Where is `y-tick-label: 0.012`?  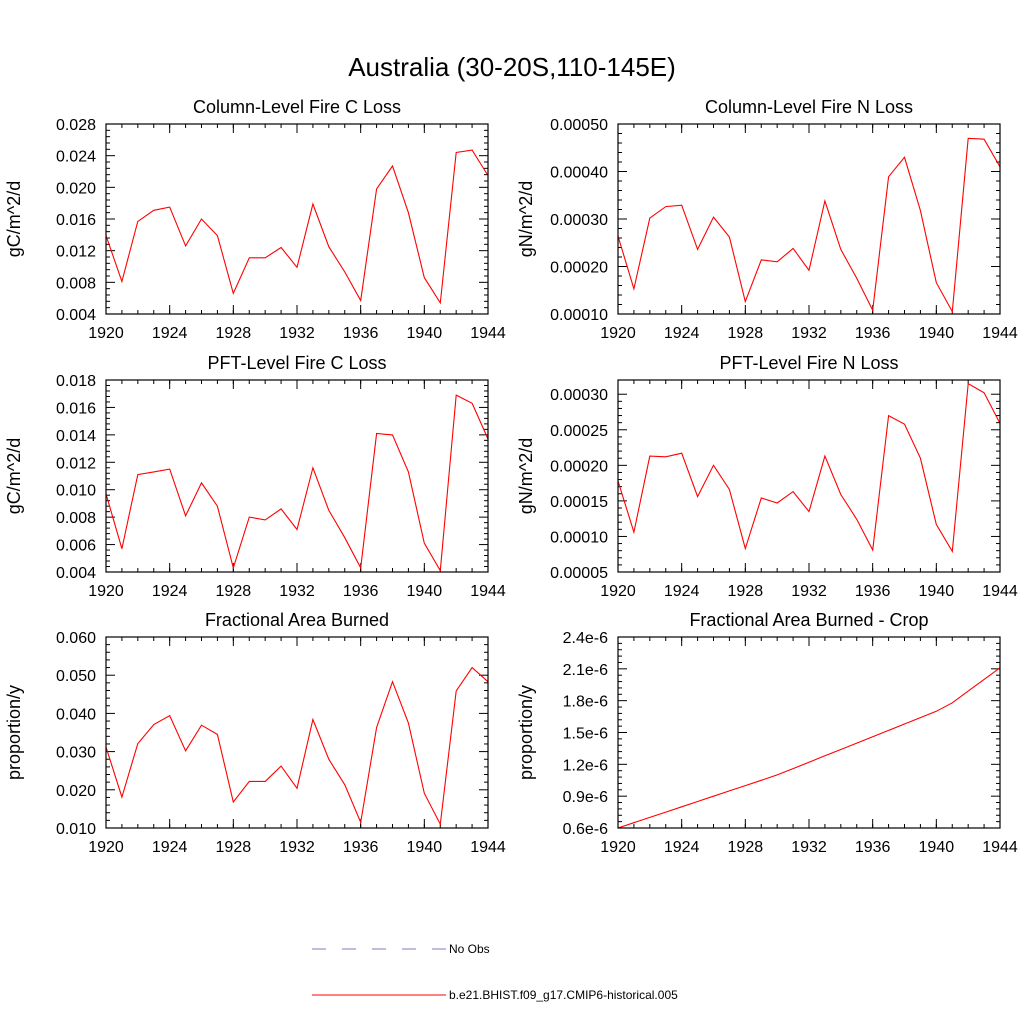
y-tick-label: 0.012 is located at coordinates (76, 463).